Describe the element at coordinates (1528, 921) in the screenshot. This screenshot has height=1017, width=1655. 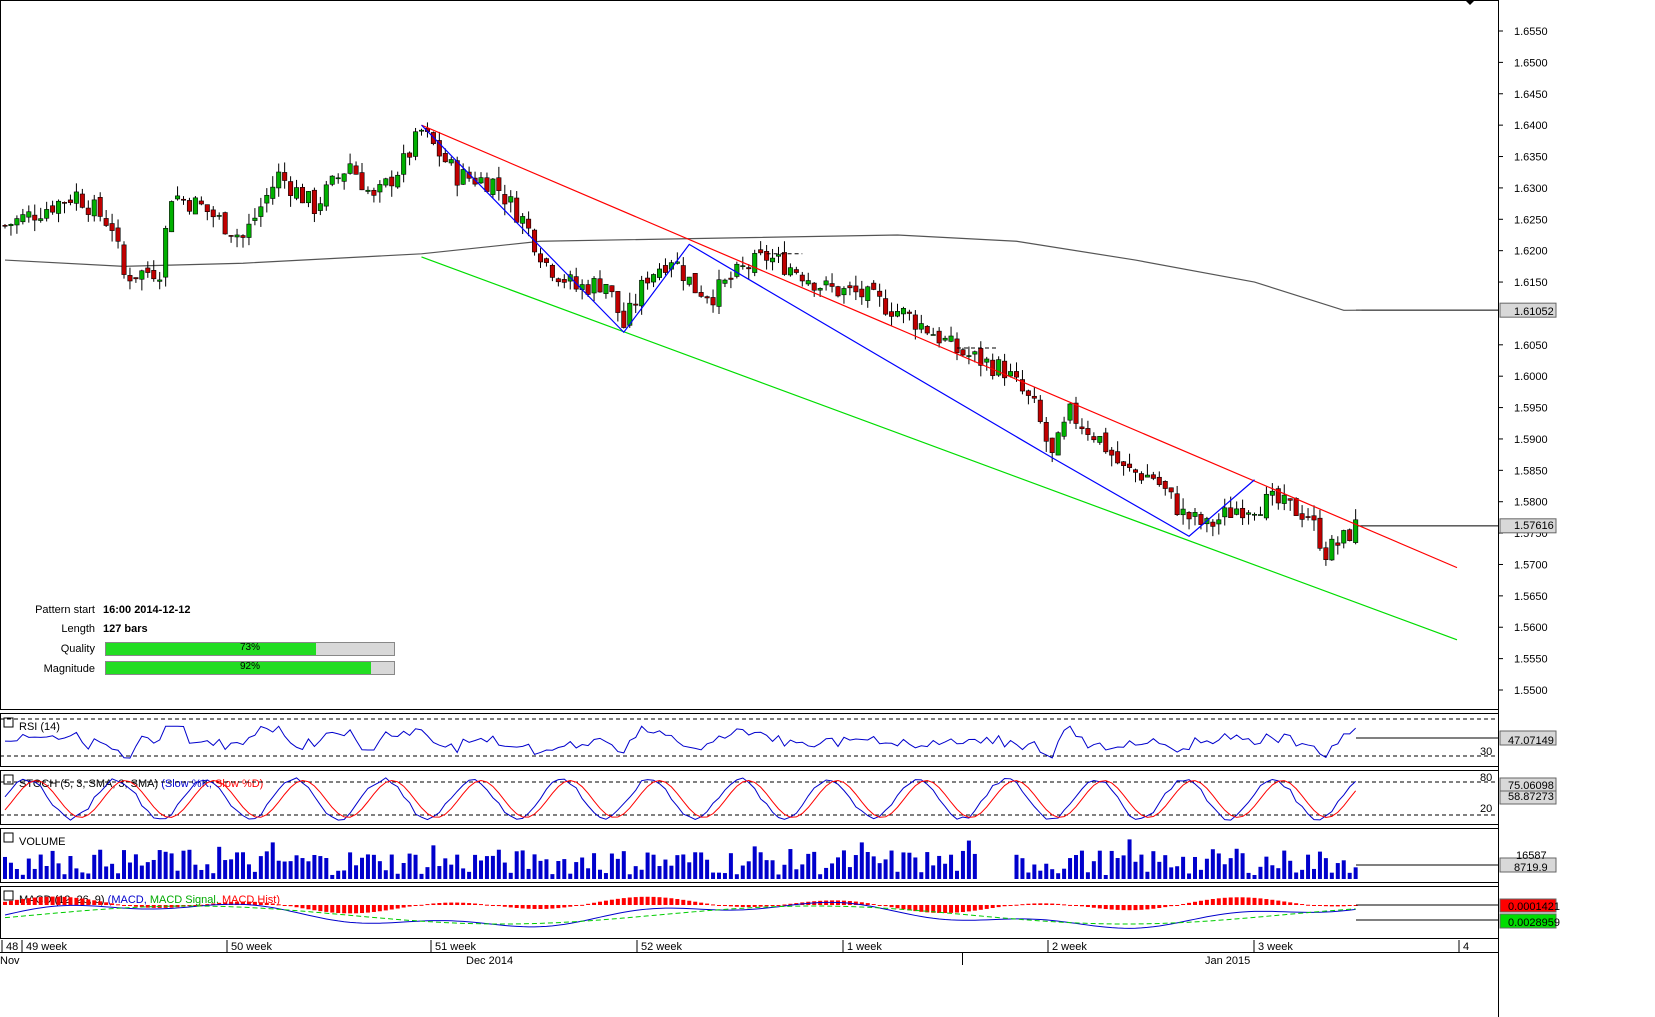
I see `macd-signal-box` at that location.